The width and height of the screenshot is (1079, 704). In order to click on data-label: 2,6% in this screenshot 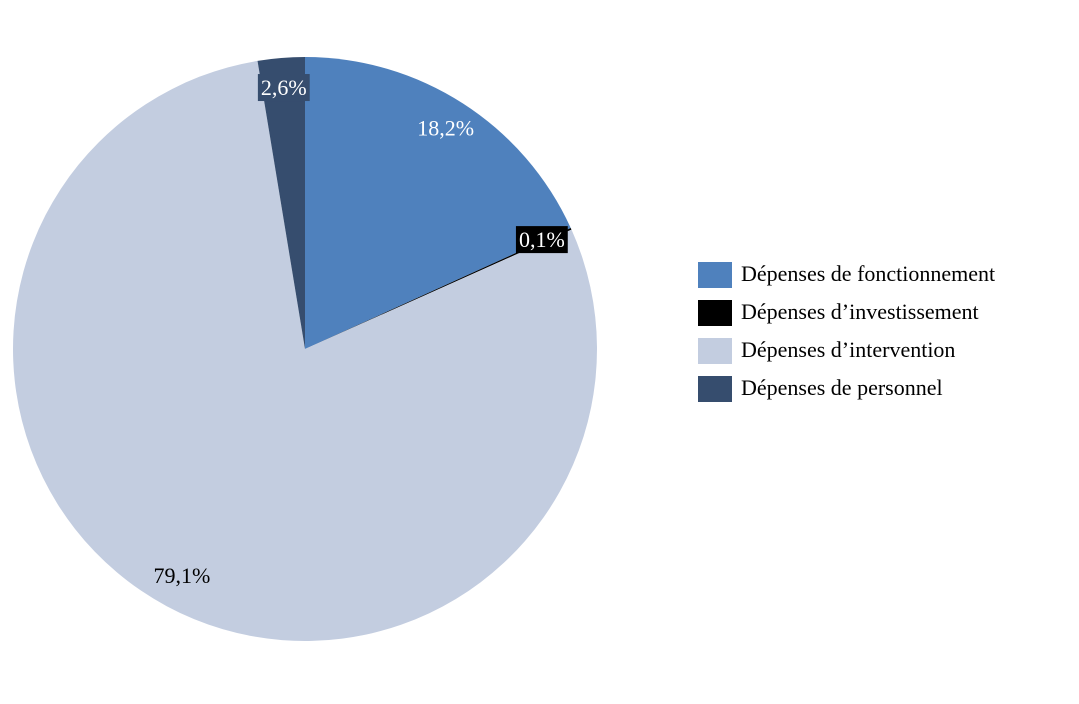, I will do `click(284, 87)`.